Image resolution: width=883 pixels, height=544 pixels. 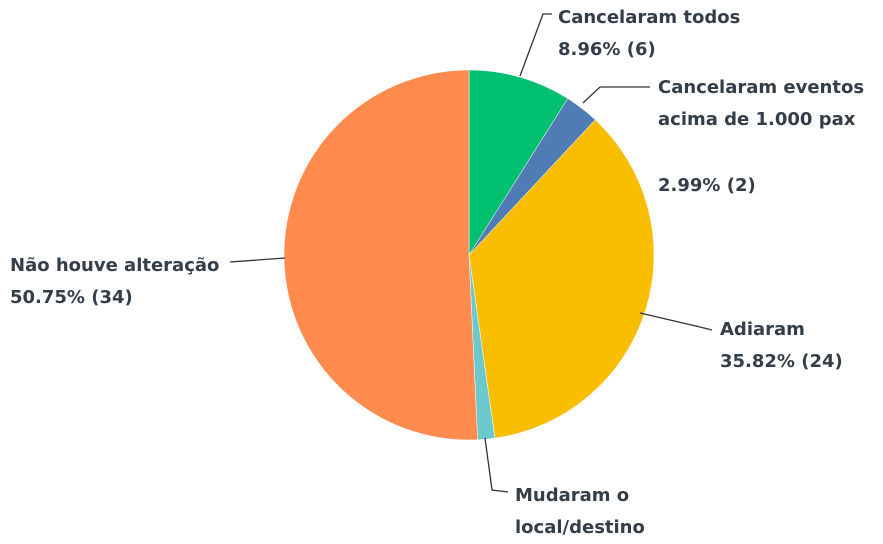 What do you see at coordinates (580, 511) in the screenshot?
I see `slice-label: Mudaram o local/destino` at bounding box center [580, 511].